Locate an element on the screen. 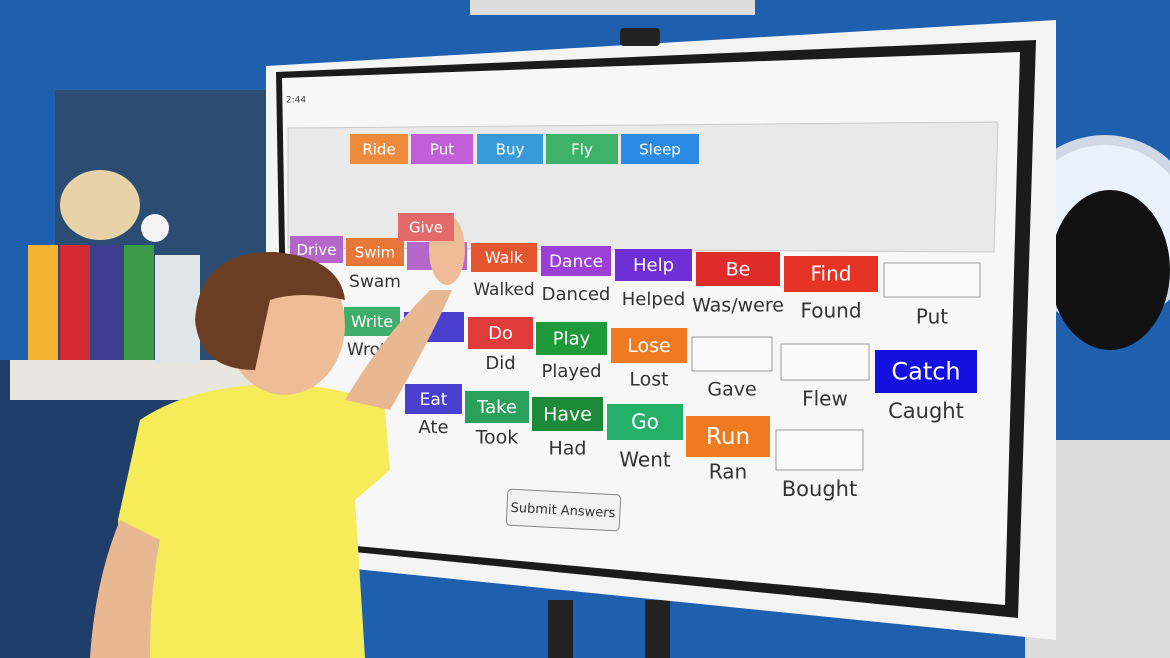 This screenshot has height=658, width=1170. hair is located at coordinates (270, 310).